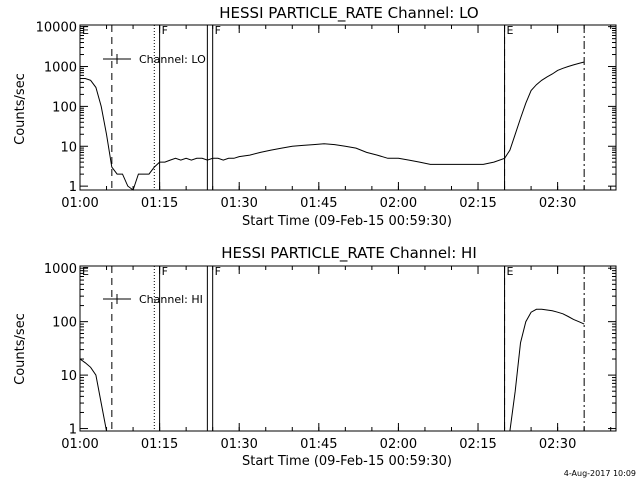  I want to click on y-tick-label: 10000, so click(56, 28).